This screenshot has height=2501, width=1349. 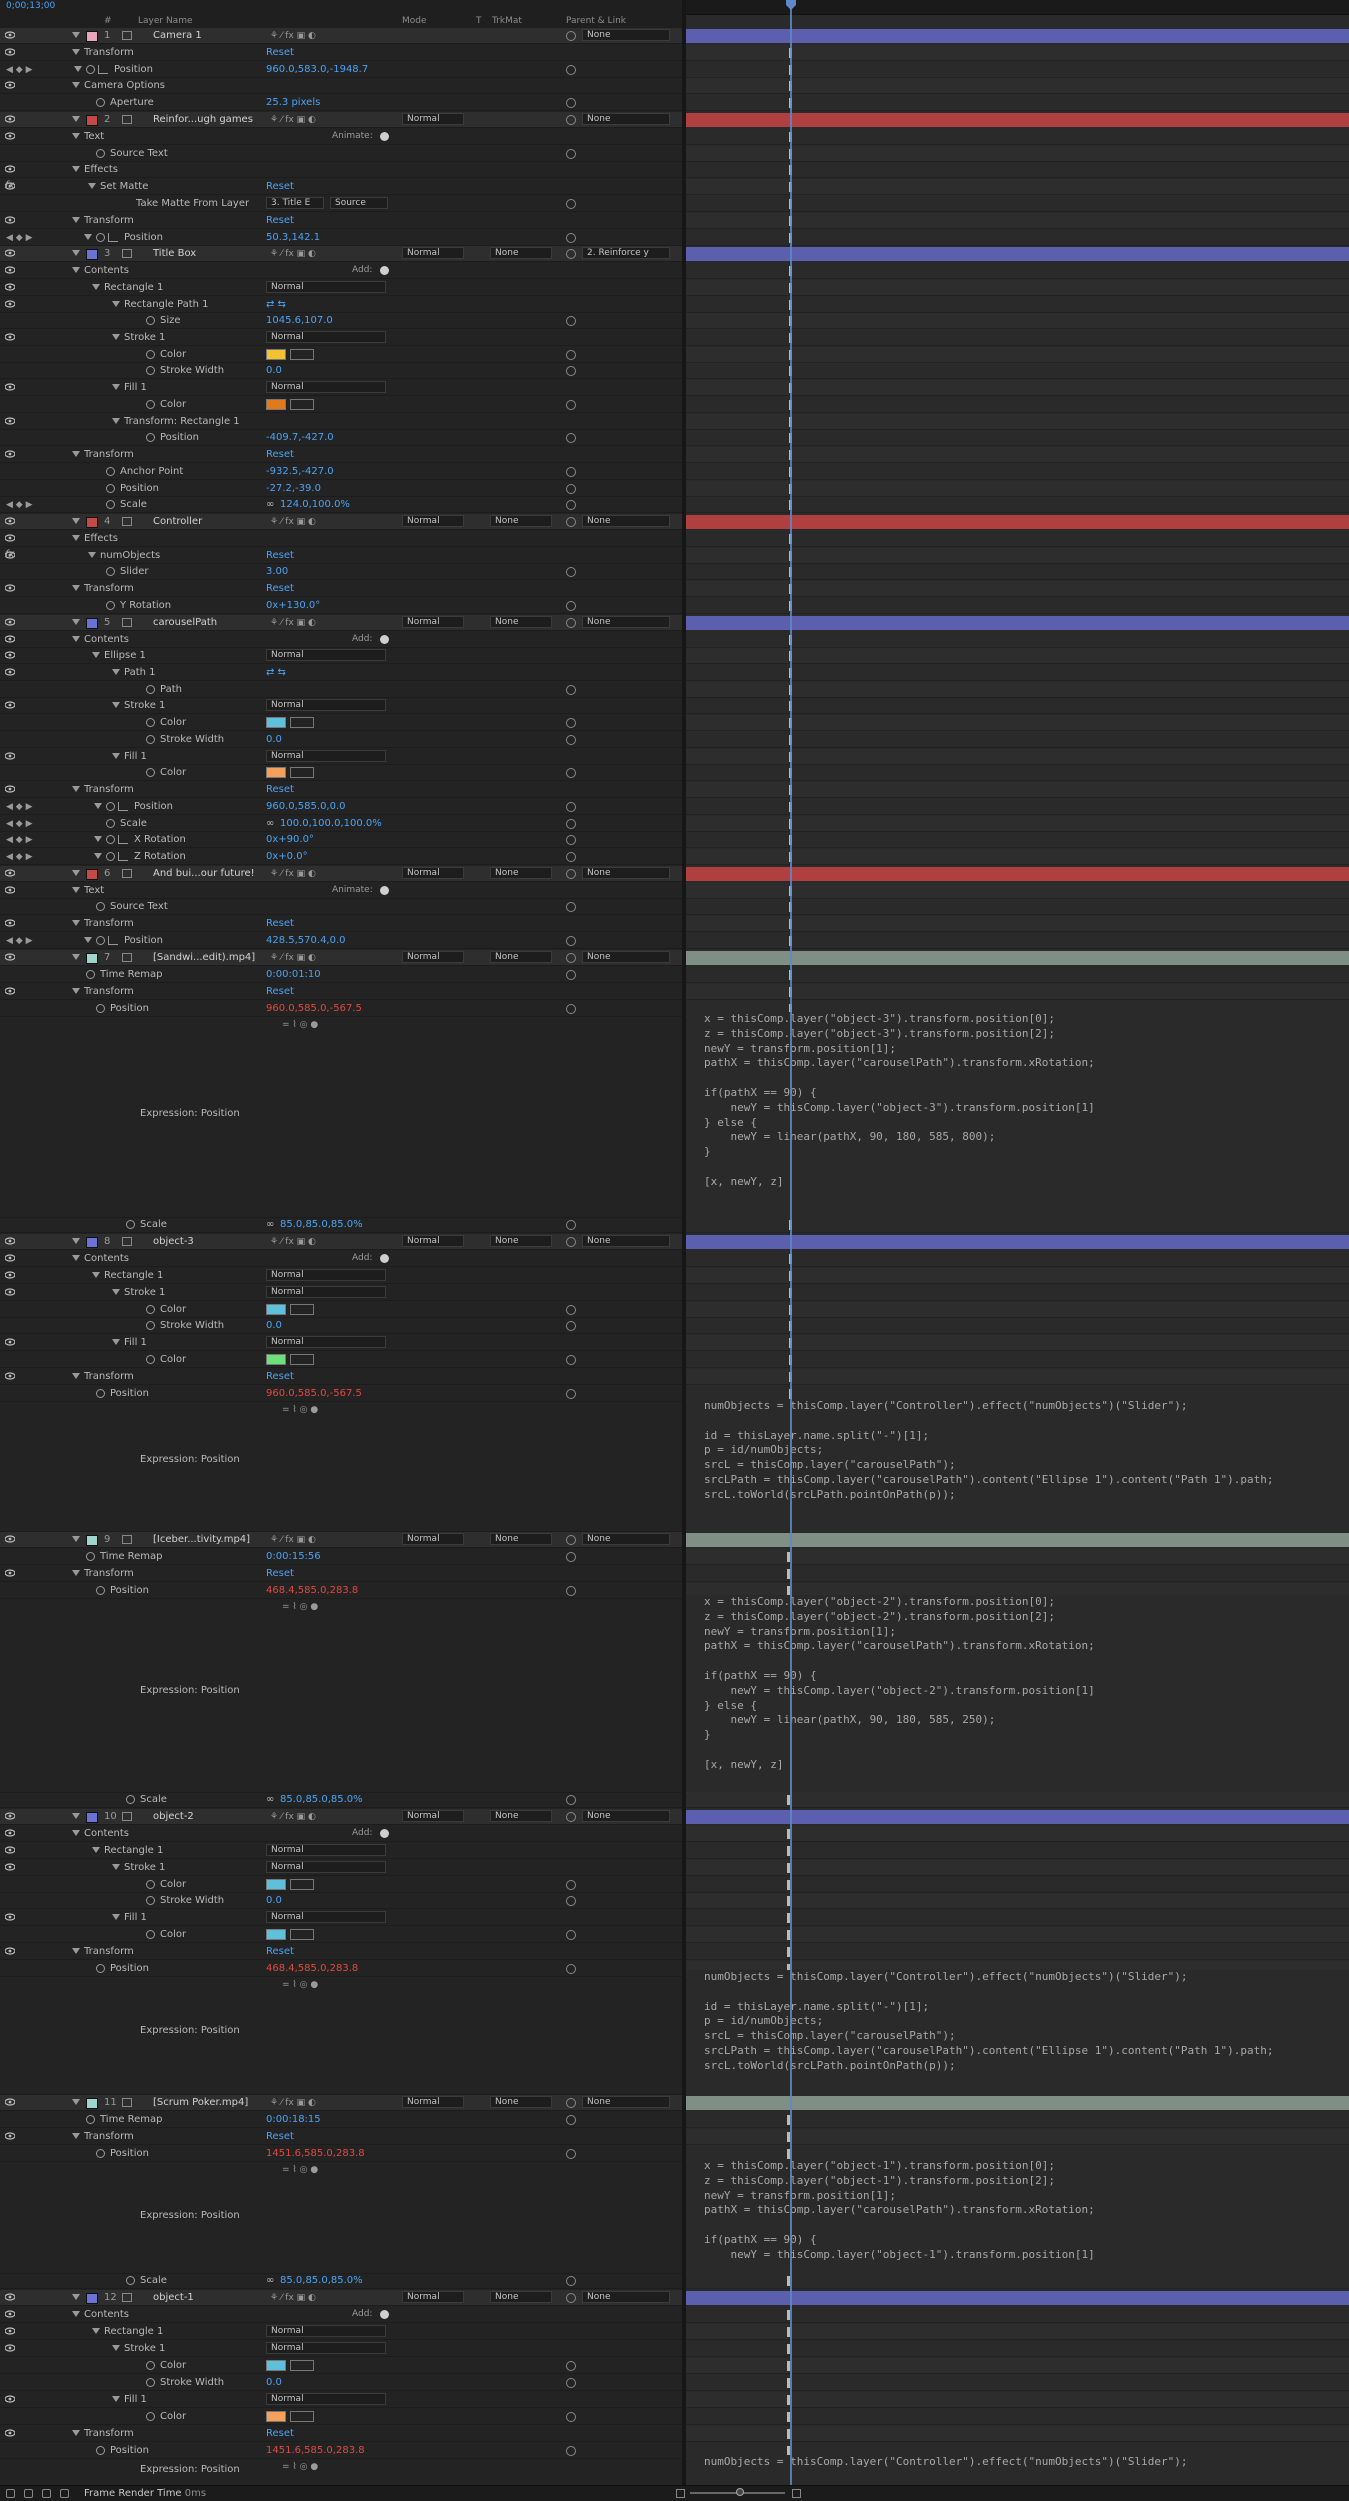 I want to click on layer-row-5: 5 carouselPath ⚘ ⁄ fx ▣ ◐ Normal None None, so click(x=341, y=623).